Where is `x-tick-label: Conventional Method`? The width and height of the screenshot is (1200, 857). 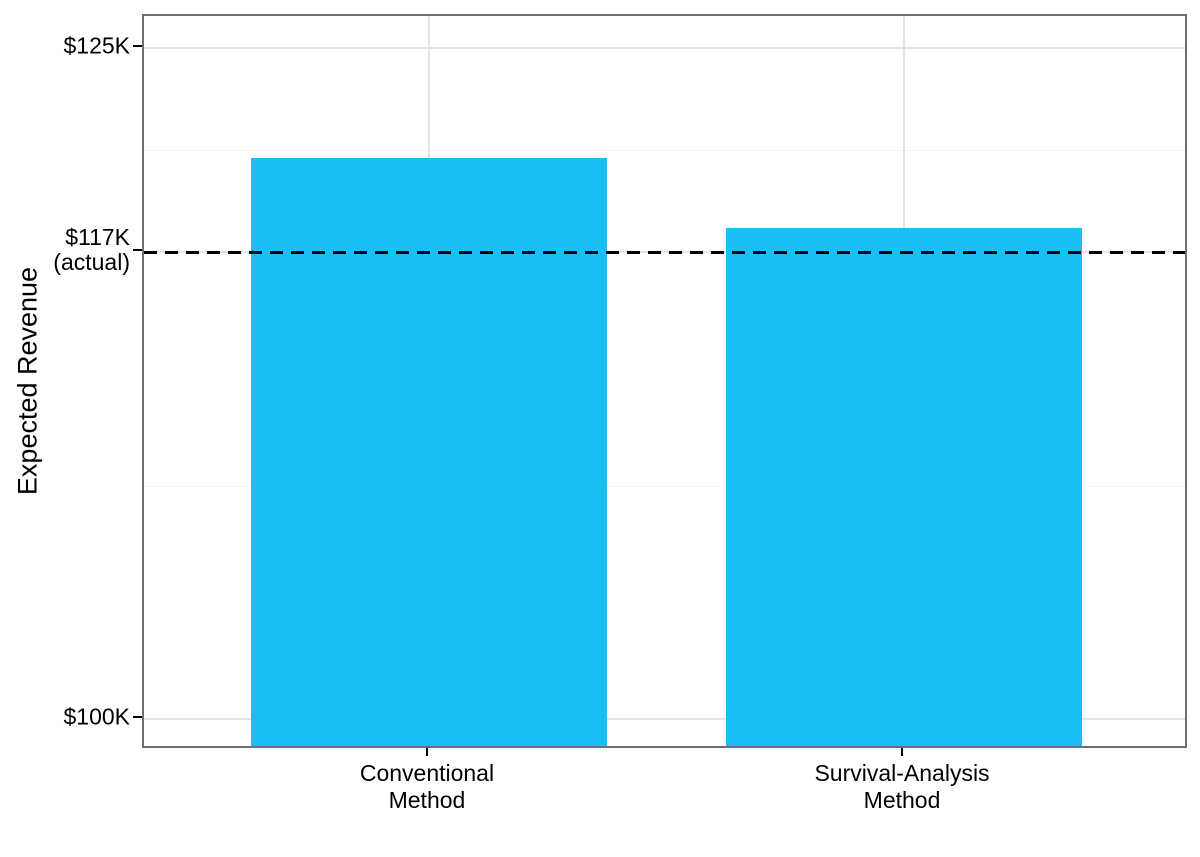 x-tick-label: Conventional Method is located at coordinates (427, 786).